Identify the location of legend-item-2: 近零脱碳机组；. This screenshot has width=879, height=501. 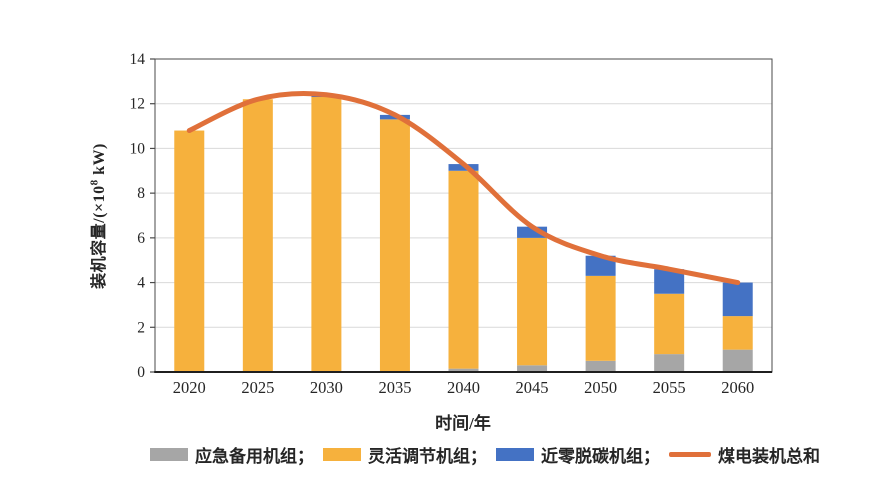
(578, 454).